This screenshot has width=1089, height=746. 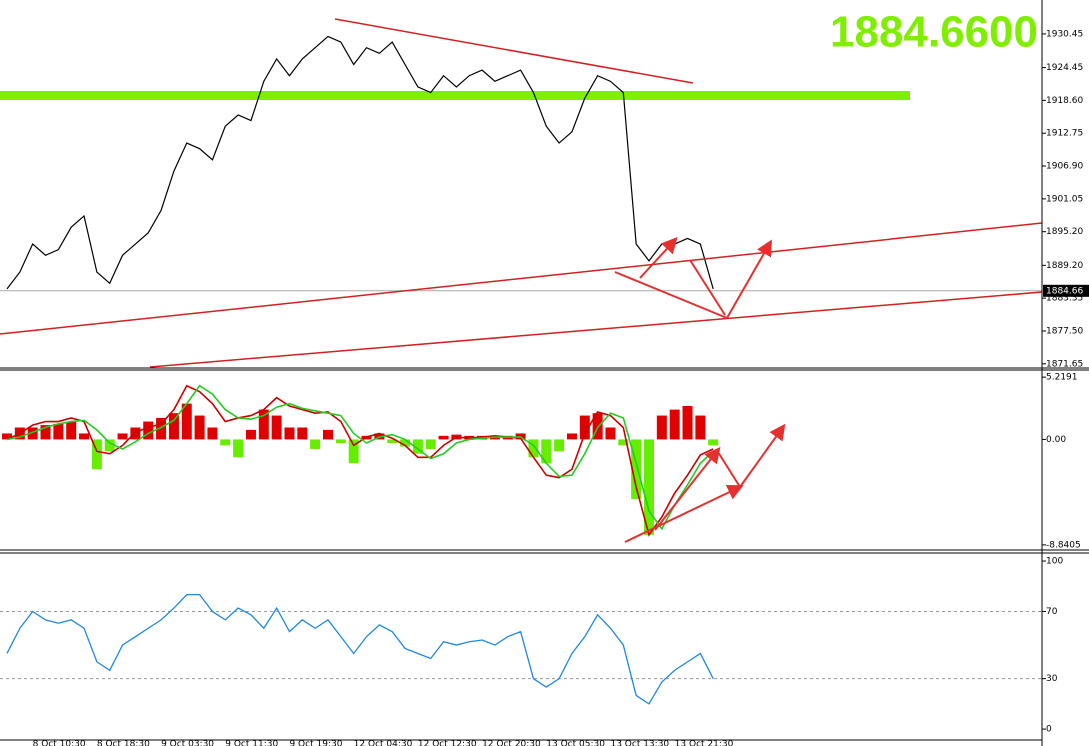 I want to click on y-tick-label: 1877.50, so click(x=1064, y=331).